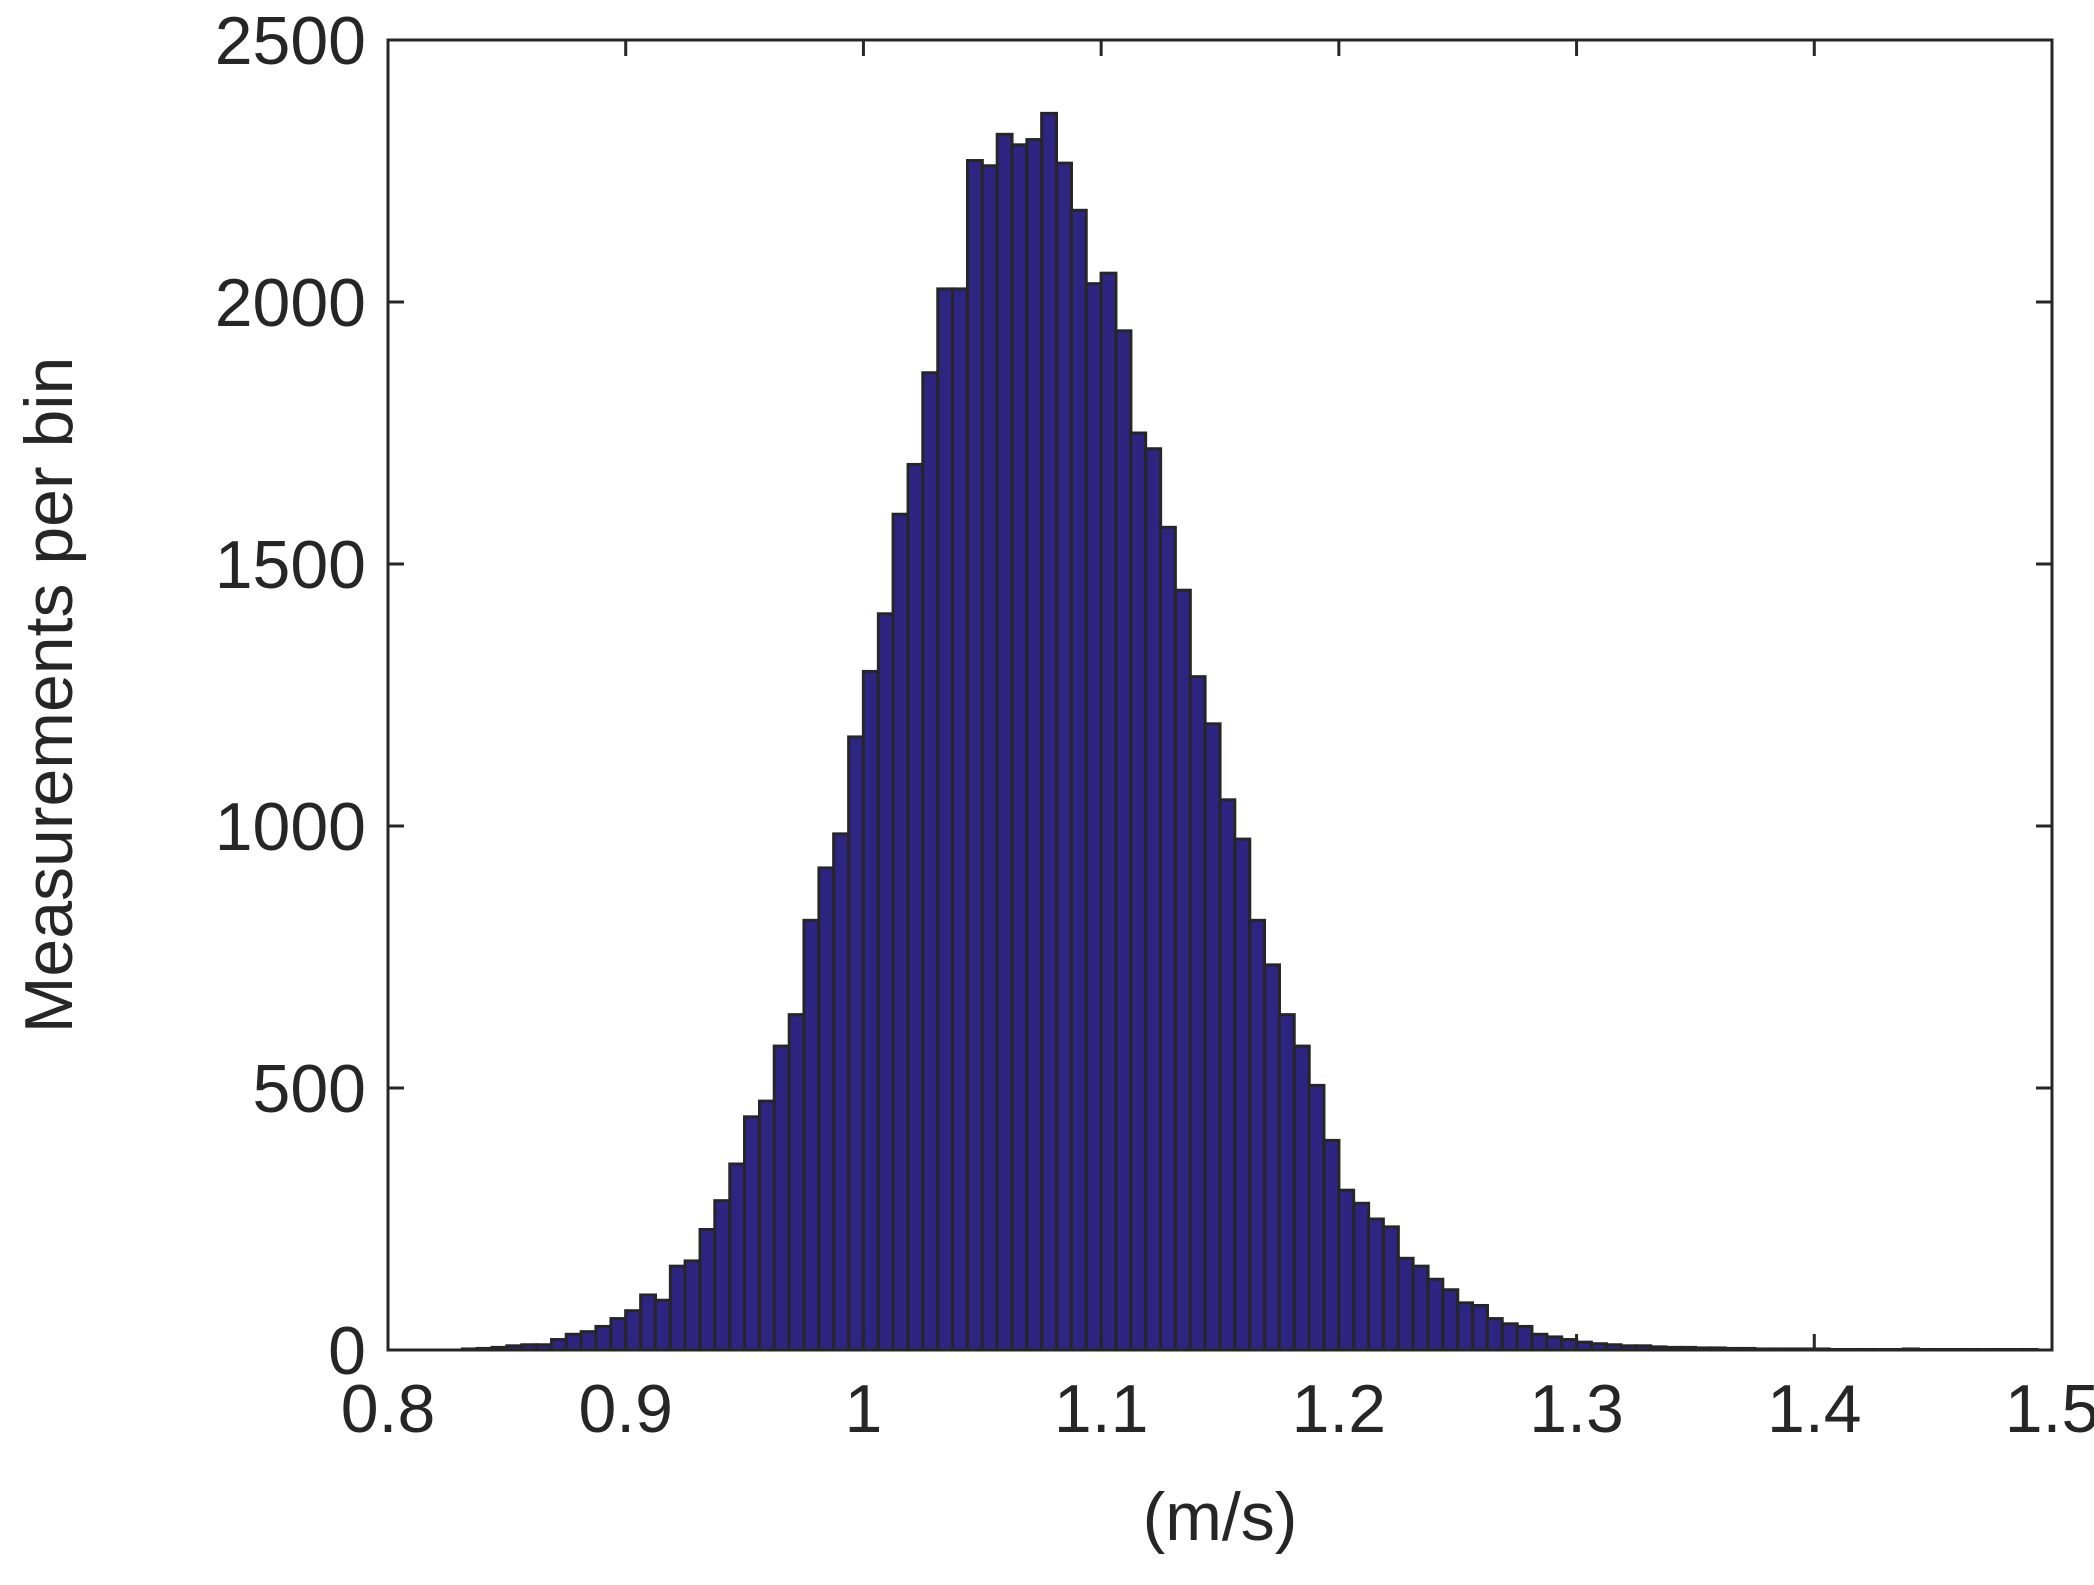 This screenshot has width=2094, height=1585. Describe the element at coordinates (864, 1409) in the screenshot. I see `x-tick-label: 1` at that location.